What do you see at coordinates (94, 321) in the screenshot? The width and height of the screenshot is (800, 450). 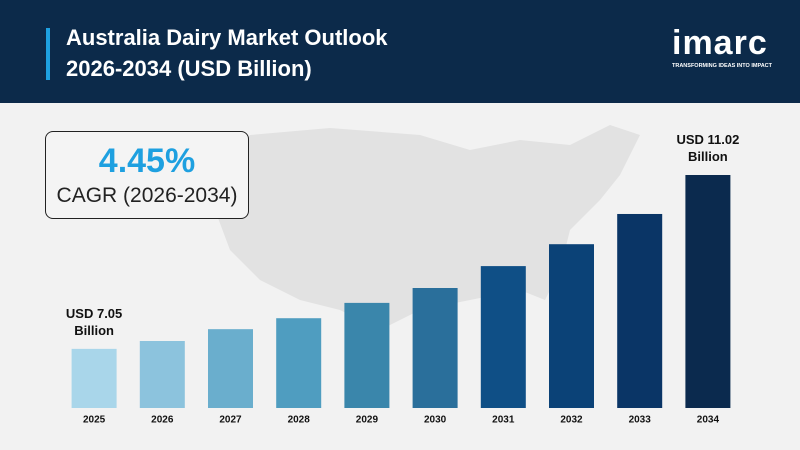 I see `value-label: USD 7.05 Billion` at bounding box center [94, 321].